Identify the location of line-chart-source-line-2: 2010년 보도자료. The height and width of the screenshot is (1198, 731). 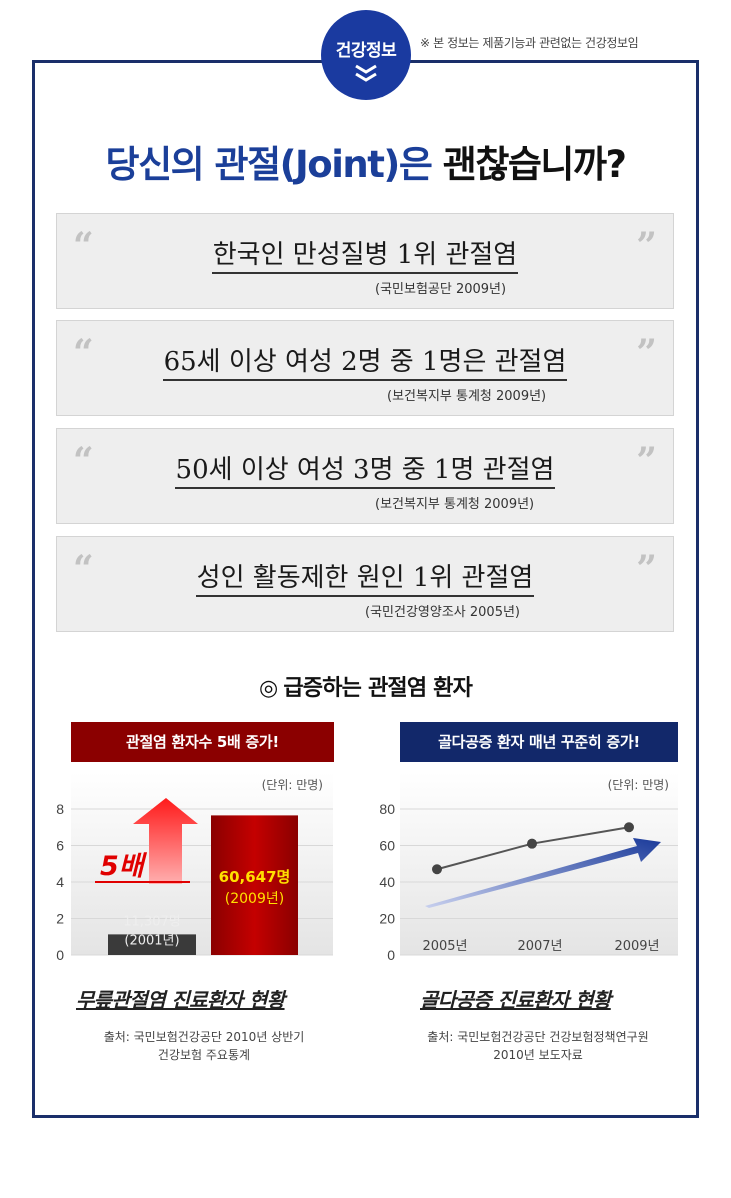
(538, 1055).